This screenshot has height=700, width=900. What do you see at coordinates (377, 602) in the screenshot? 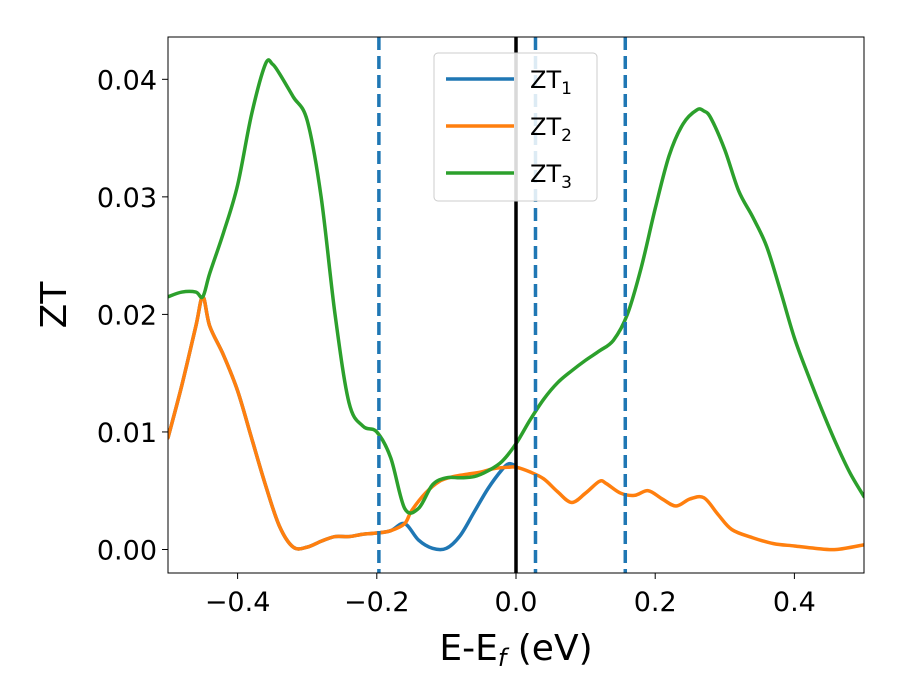
I see `x-tick-label: −0.2` at bounding box center [377, 602].